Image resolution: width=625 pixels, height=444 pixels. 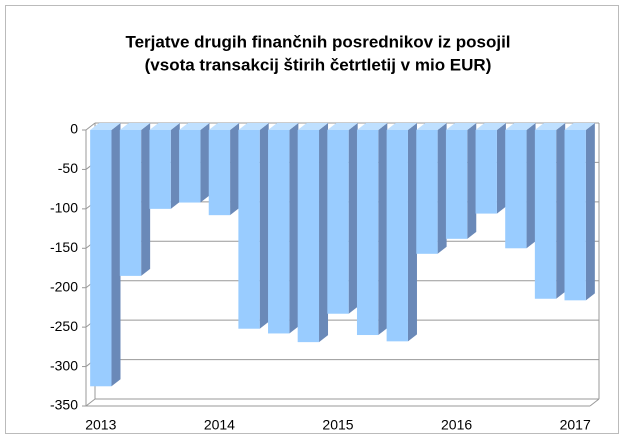 I want to click on x-tick-label: 2013, so click(x=100, y=425).